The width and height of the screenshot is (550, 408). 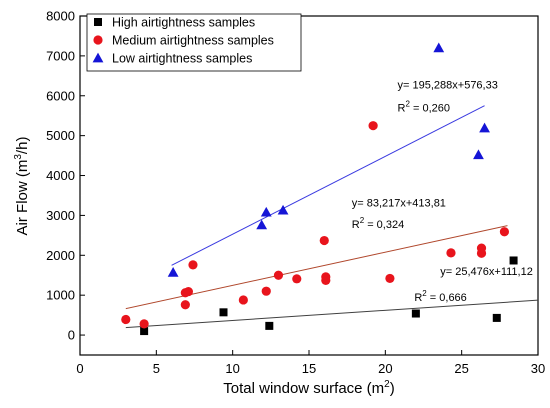 What do you see at coordinates (399, 204) in the screenshot?
I see `fit-equation: y= 83,217x+413,81` at bounding box center [399, 204].